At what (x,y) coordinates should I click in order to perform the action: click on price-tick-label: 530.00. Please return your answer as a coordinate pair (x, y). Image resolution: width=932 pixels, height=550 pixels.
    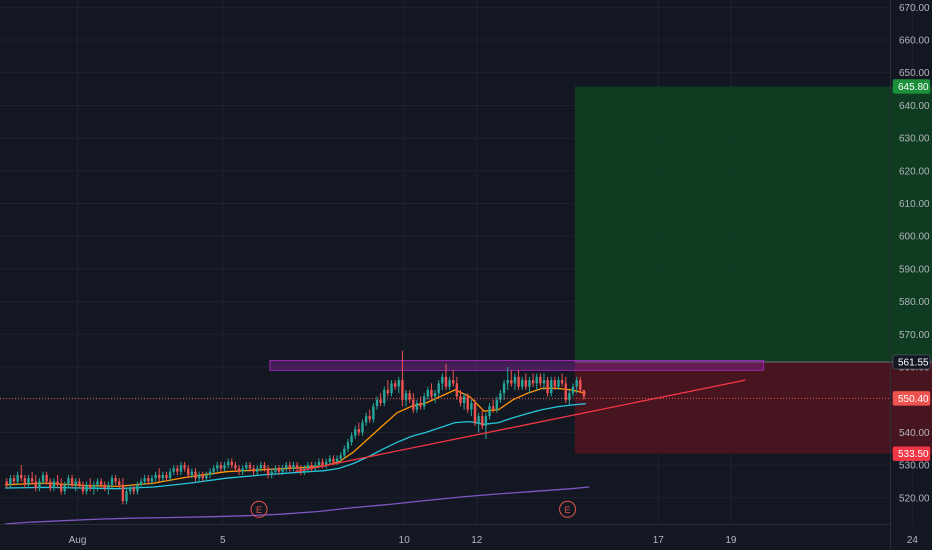
    Looking at the image, I should click on (914, 466).